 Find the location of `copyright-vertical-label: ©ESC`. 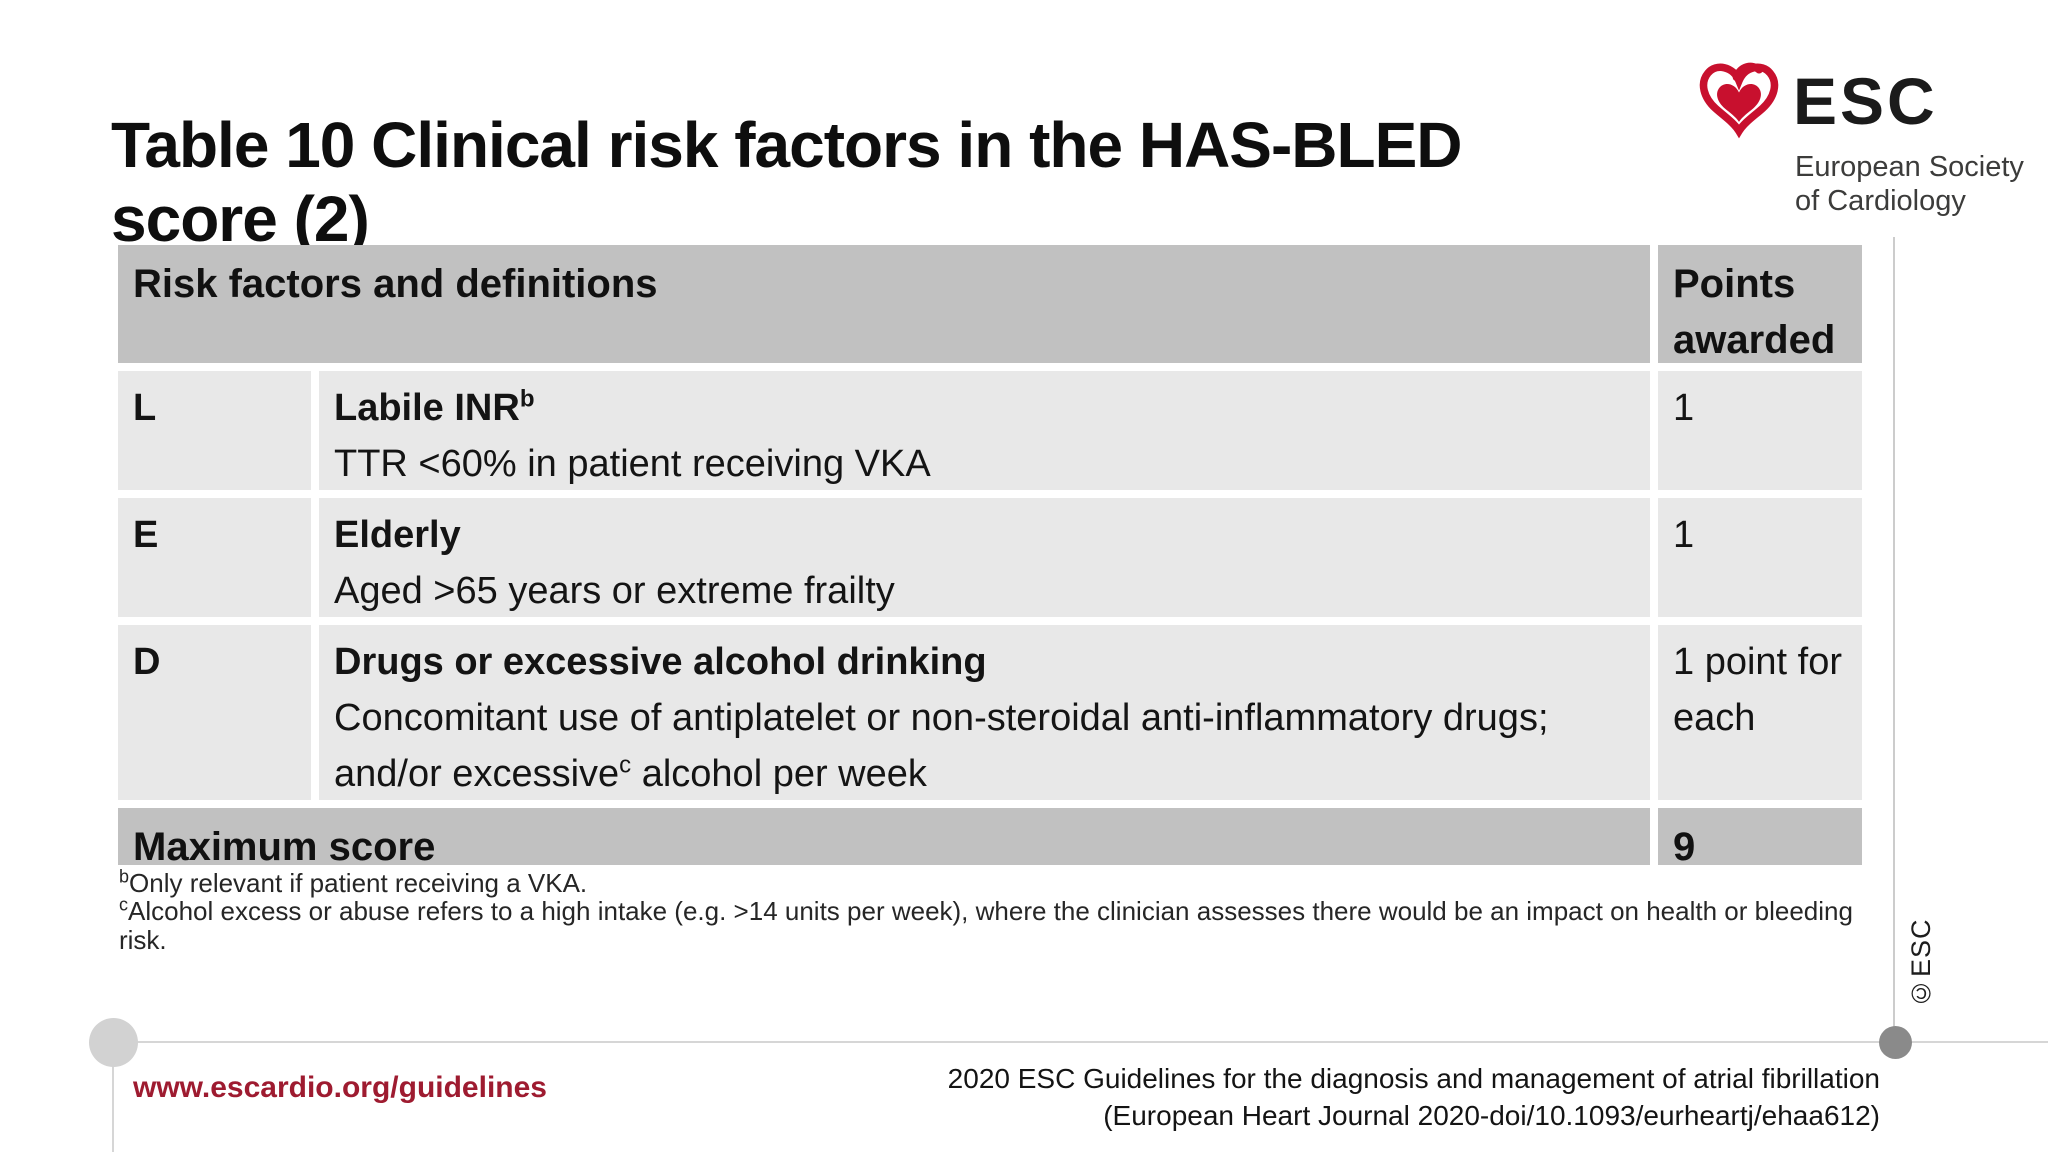

copyright-vertical-label: ©ESC is located at coordinates (1921, 963).